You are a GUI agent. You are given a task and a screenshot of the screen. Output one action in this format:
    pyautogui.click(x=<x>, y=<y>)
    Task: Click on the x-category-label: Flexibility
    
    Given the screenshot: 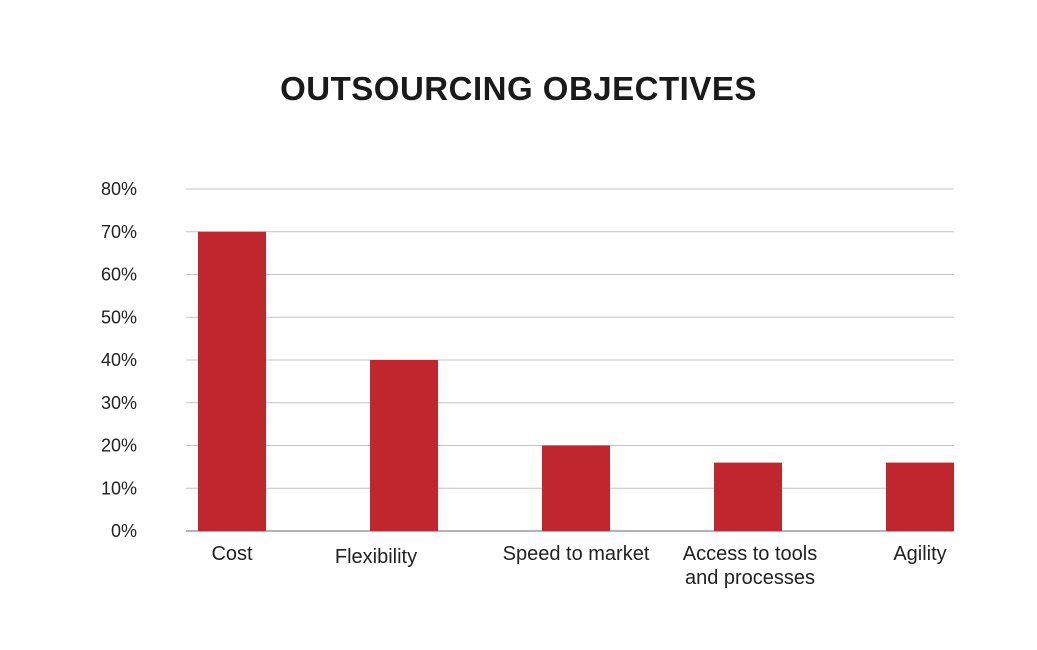 What is the action you would take?
    pyautogui.click(x=376, y=557)
    